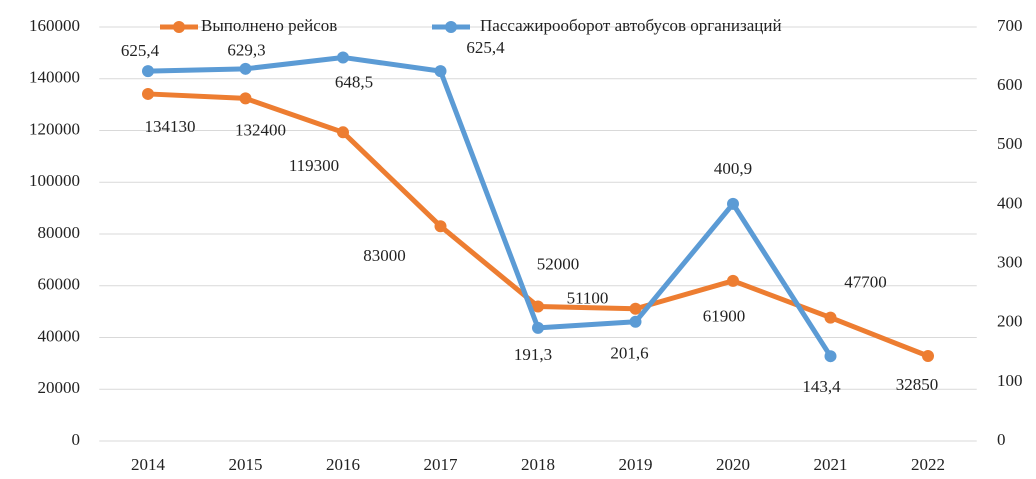 This screenshot has height=479, width=1036. I want to click on x-tick-label: 2018, so click(538, 464).